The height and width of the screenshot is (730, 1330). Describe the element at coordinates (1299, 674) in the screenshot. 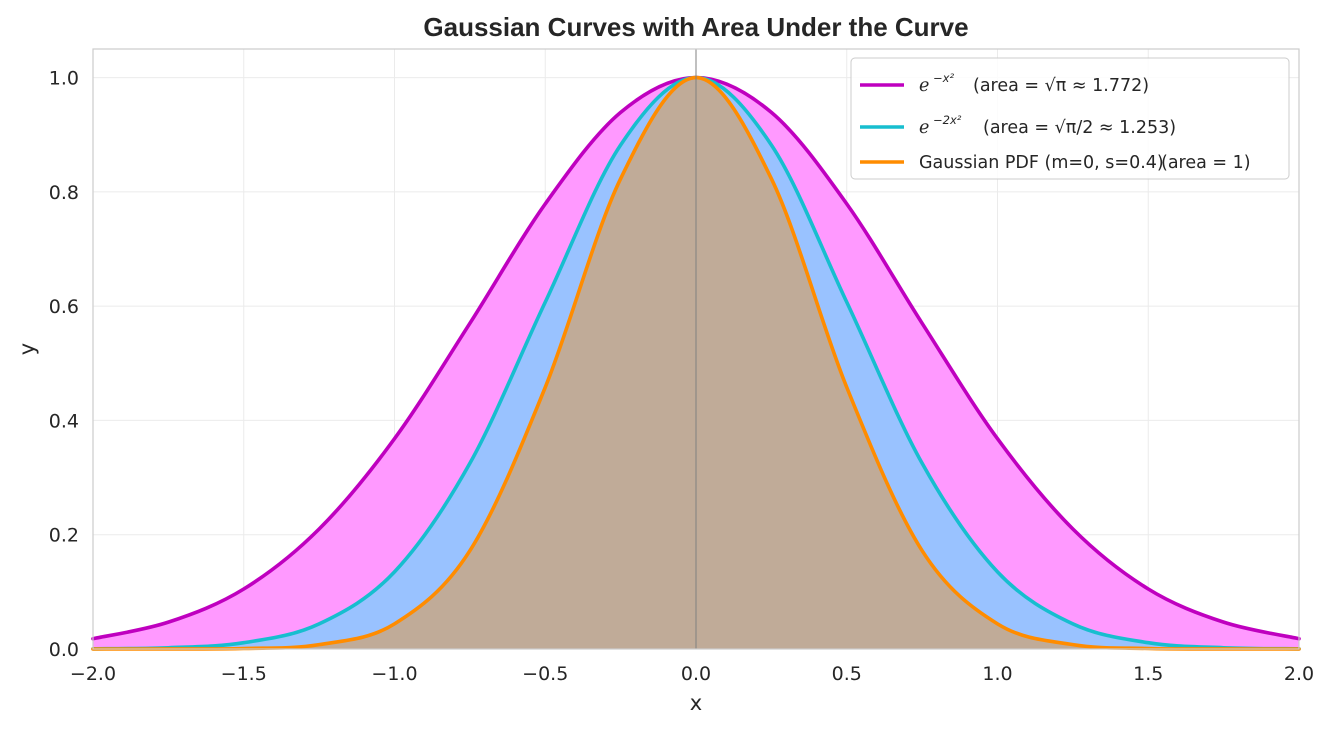

I see `x-tick-label-8: 2.0` at that location.